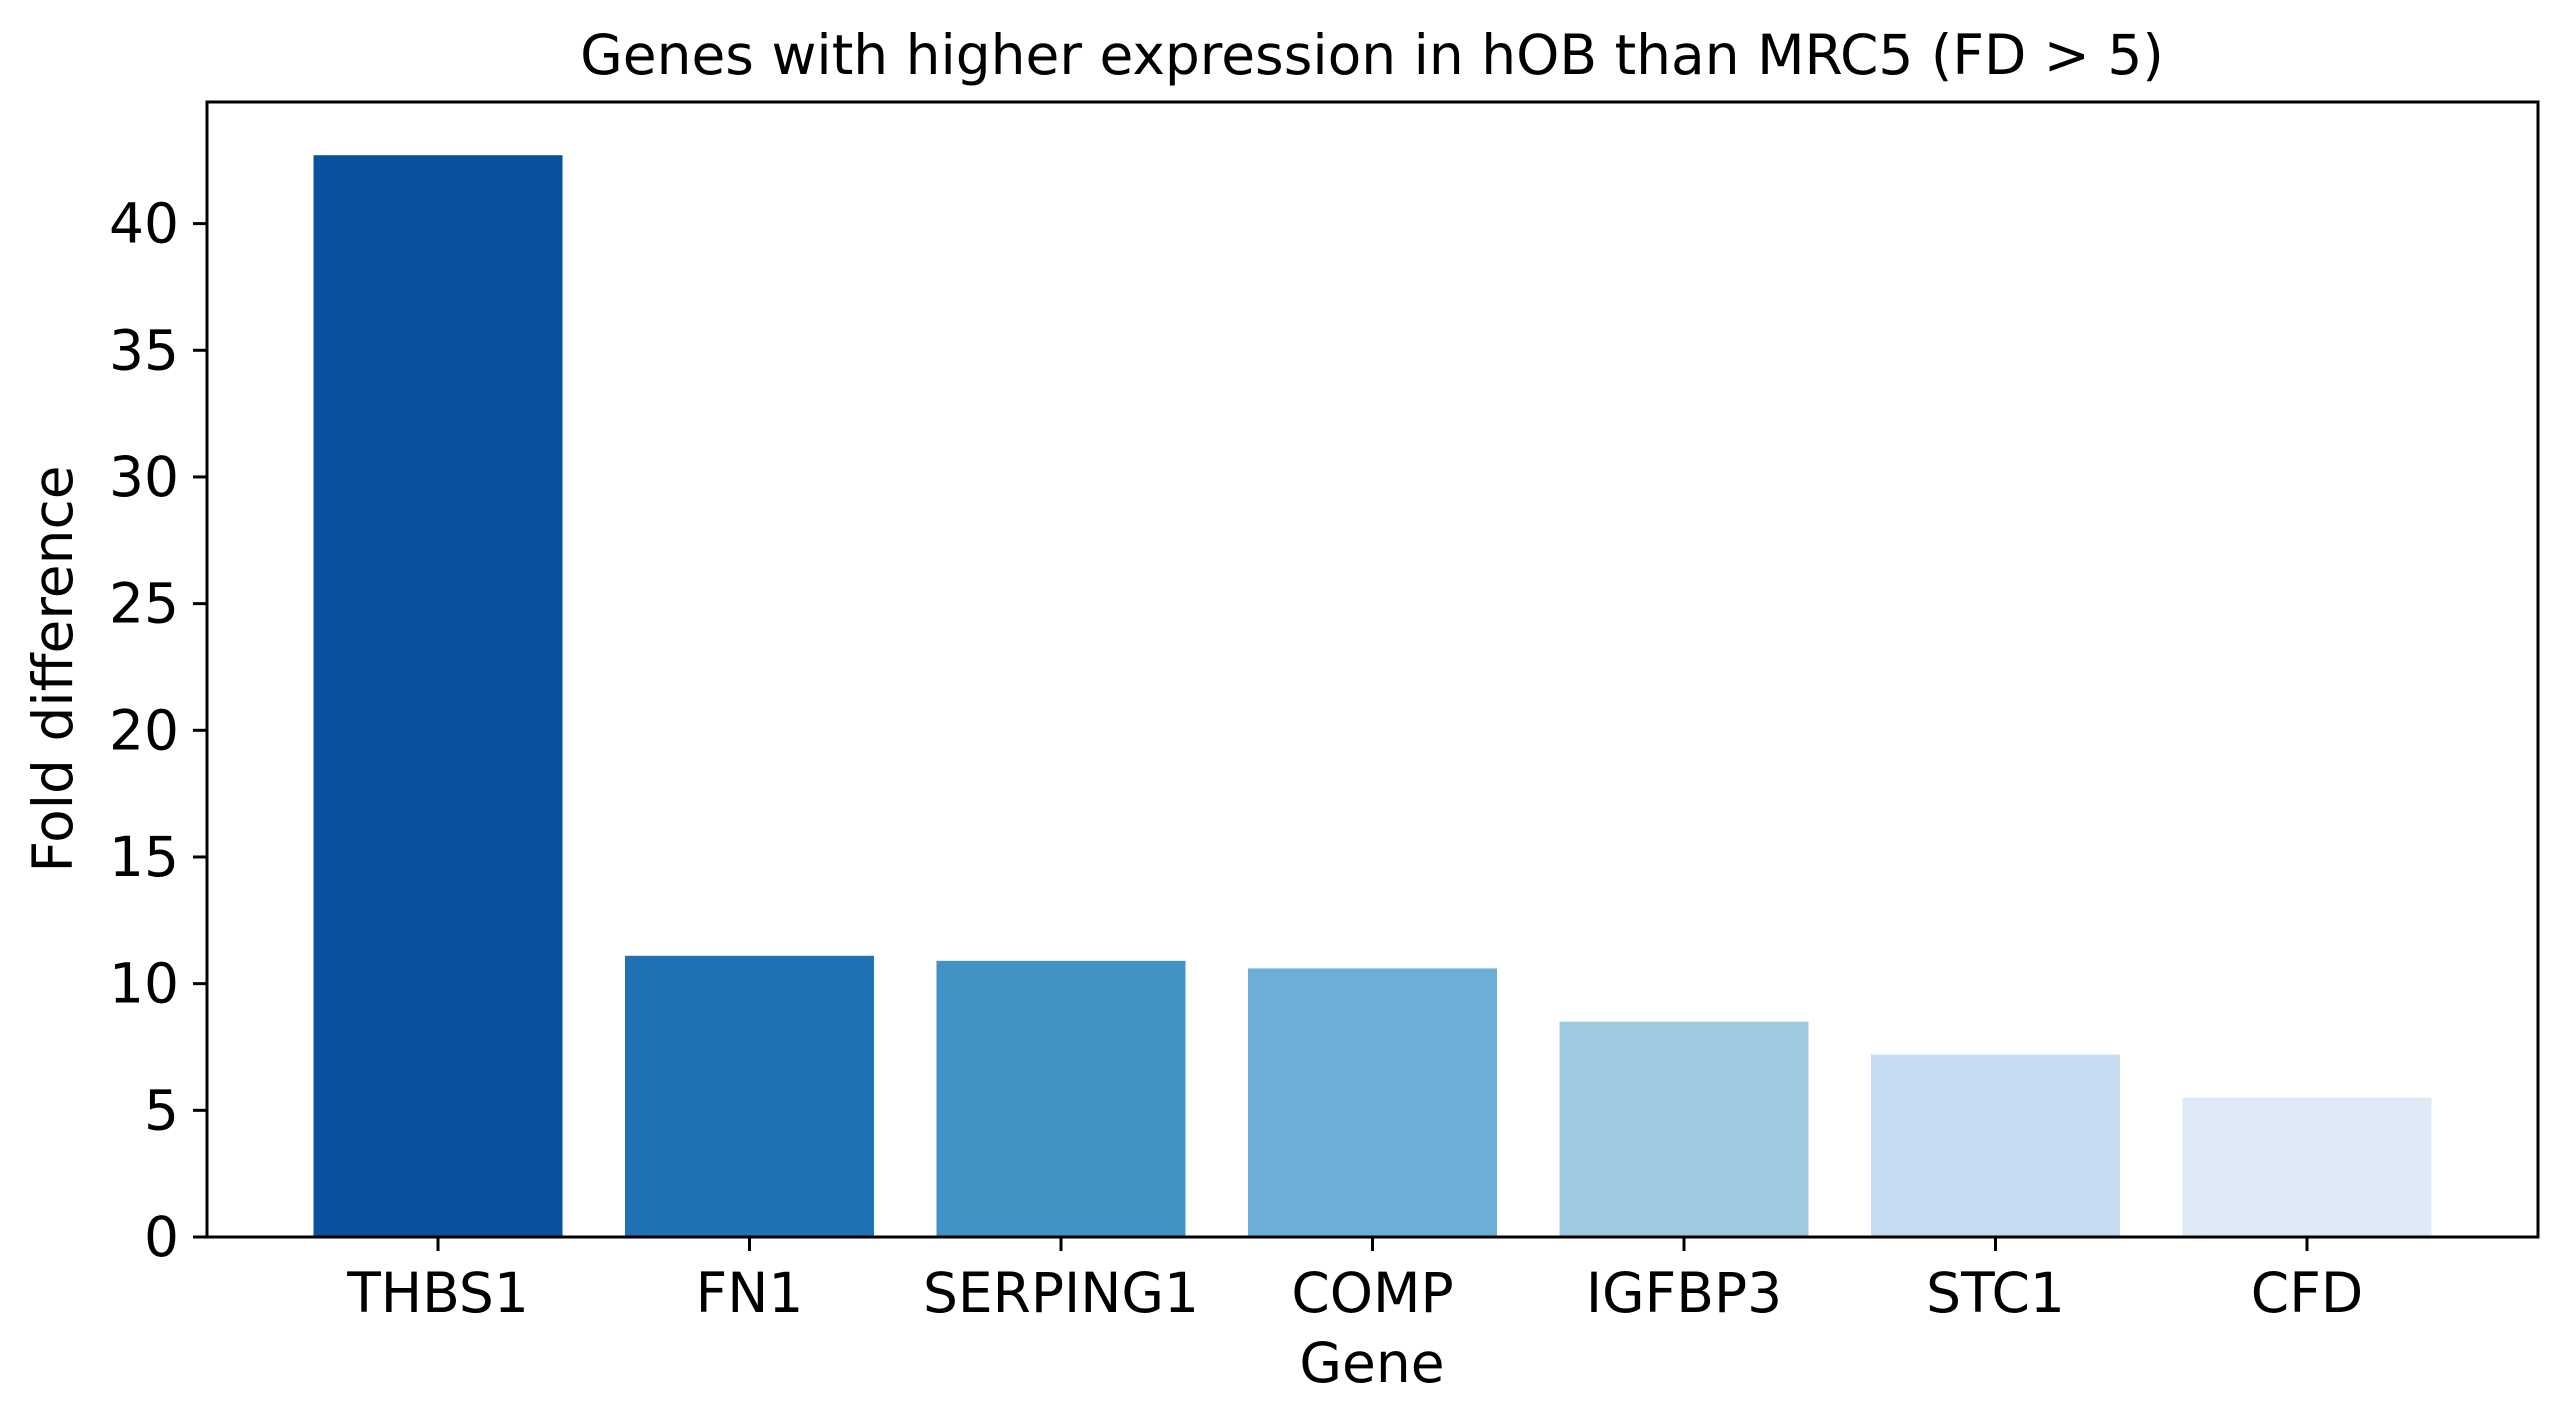 The height and width of the screenshot is (1422, 2562). Describe the element at coordinates (1371, 1363) in the screenshot. I see `x-axis-label: Gene` at that location.